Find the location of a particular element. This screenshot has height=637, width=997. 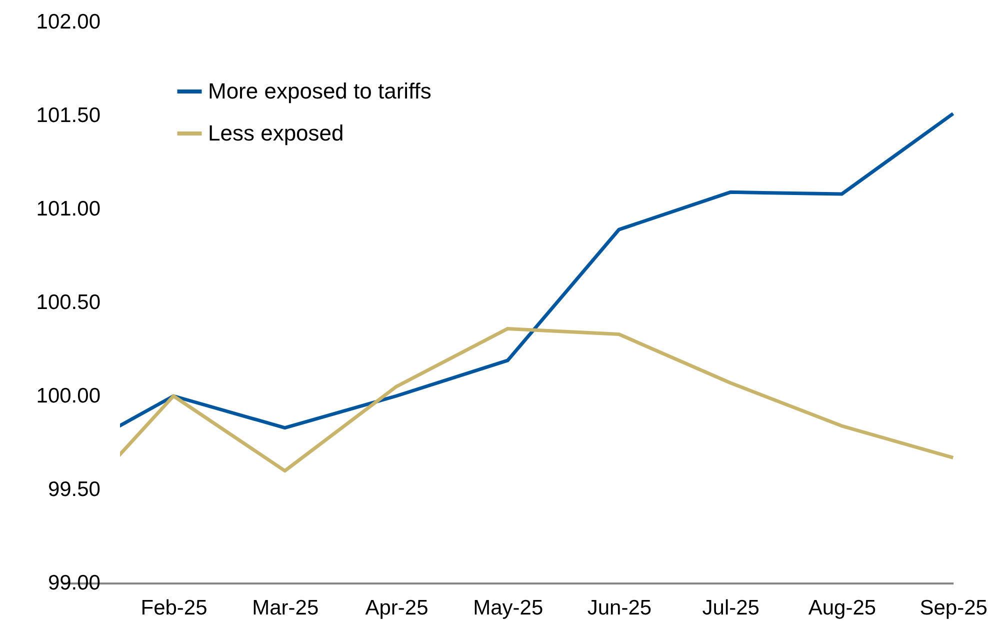

x-tick-label: Mar-25 is located at coordinates (285, 608).